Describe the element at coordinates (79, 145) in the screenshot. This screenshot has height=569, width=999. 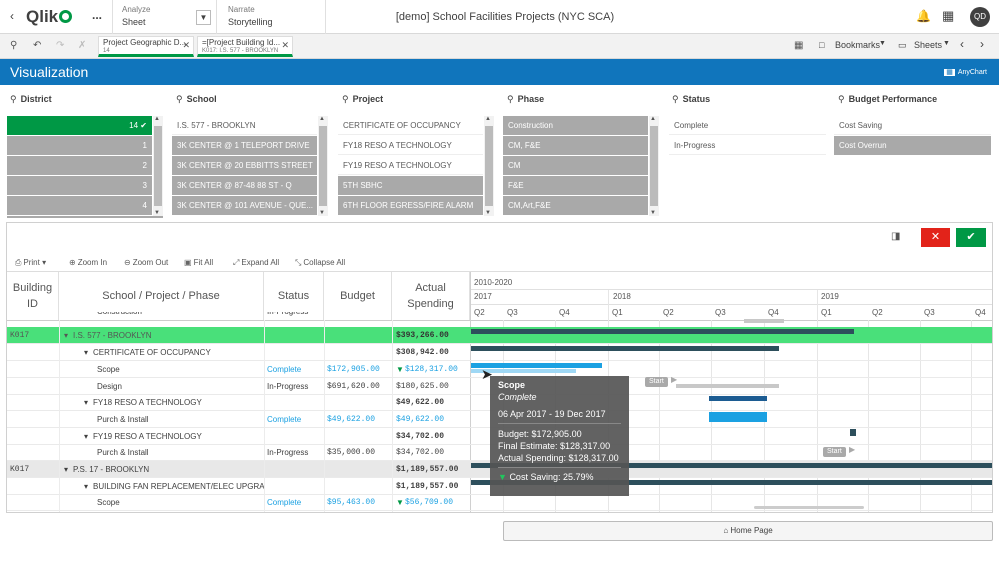
I see `district-item: 1` at that location.